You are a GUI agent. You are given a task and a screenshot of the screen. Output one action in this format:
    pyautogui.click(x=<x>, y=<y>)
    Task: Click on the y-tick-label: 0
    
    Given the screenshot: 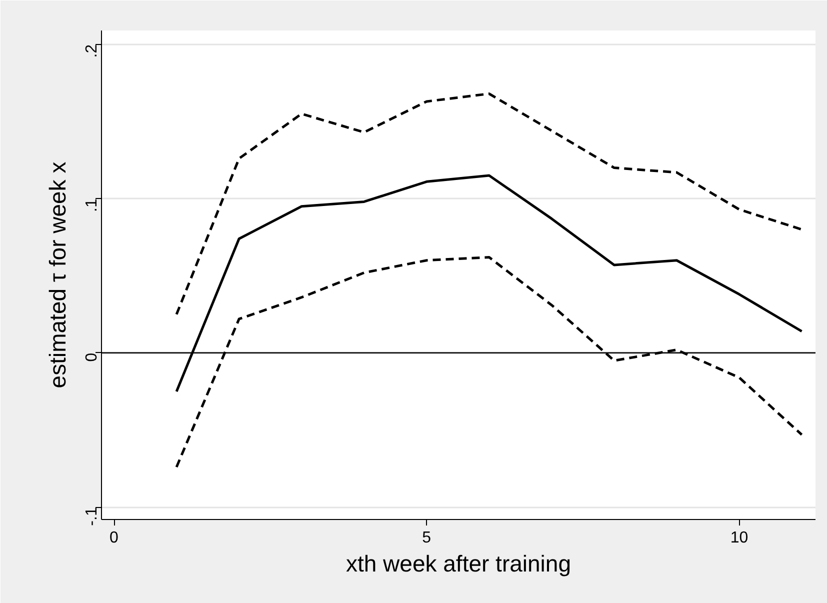 What is the action you would take?
    pyautogui.click(x=92, y=357)
    